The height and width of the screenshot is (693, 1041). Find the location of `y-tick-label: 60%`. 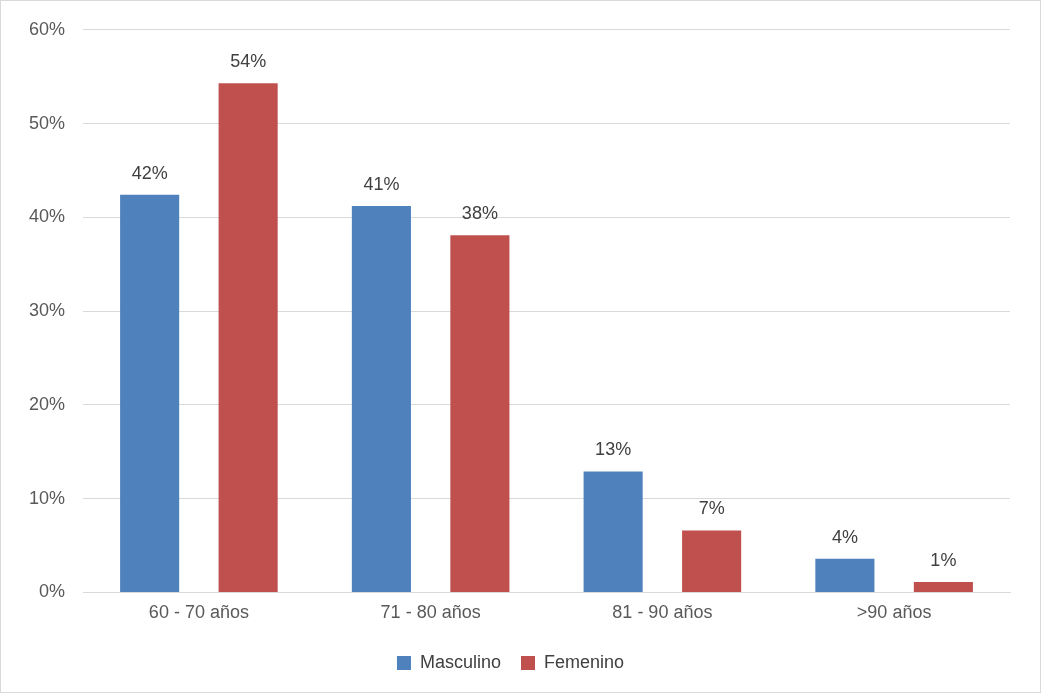

y-tick-label: 60% is located at coordinates (47, 28).